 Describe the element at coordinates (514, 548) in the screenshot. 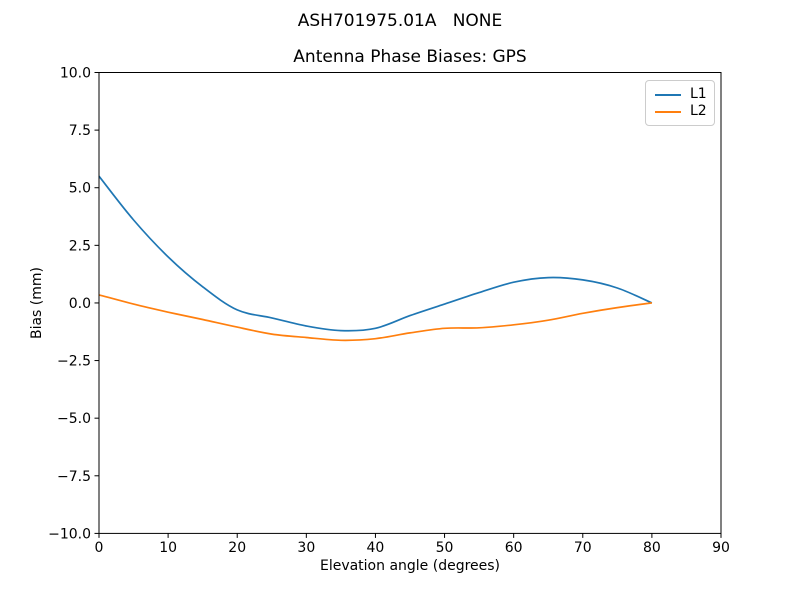

I see `x-tick-label: 60` at that location.